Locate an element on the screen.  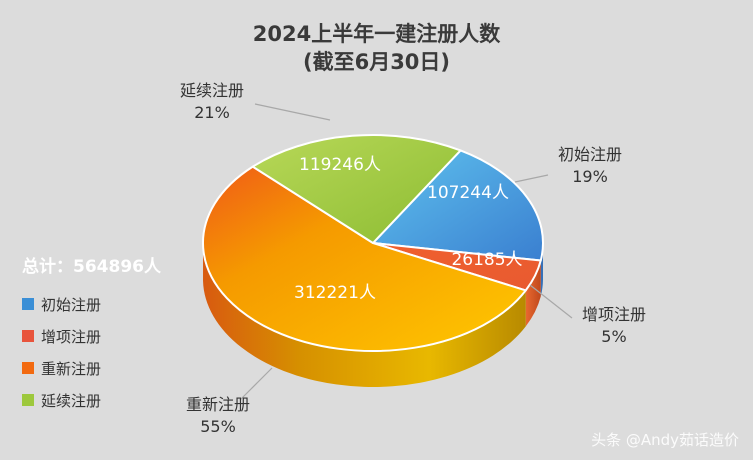
legend-label: 增项注册 is located at coordinates (71, 336).